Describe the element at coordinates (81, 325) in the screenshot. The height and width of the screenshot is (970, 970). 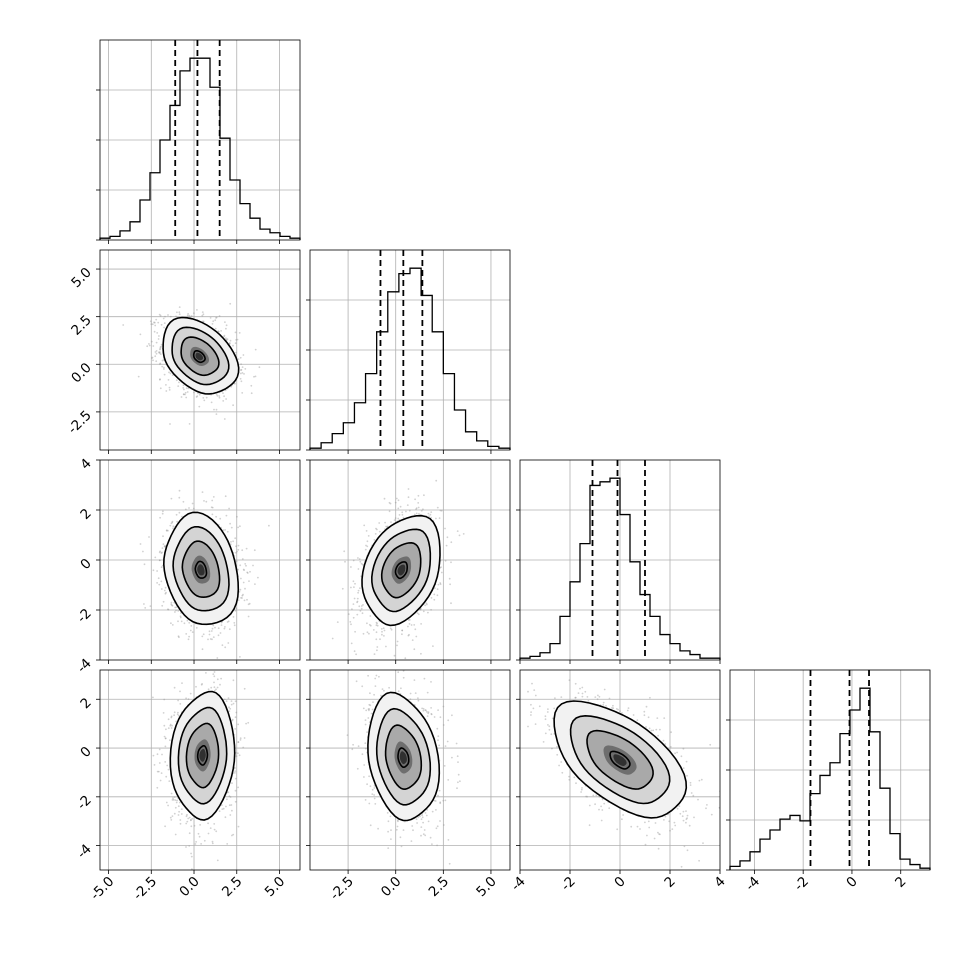
I see `y-tick-label: 2.5` at that location.